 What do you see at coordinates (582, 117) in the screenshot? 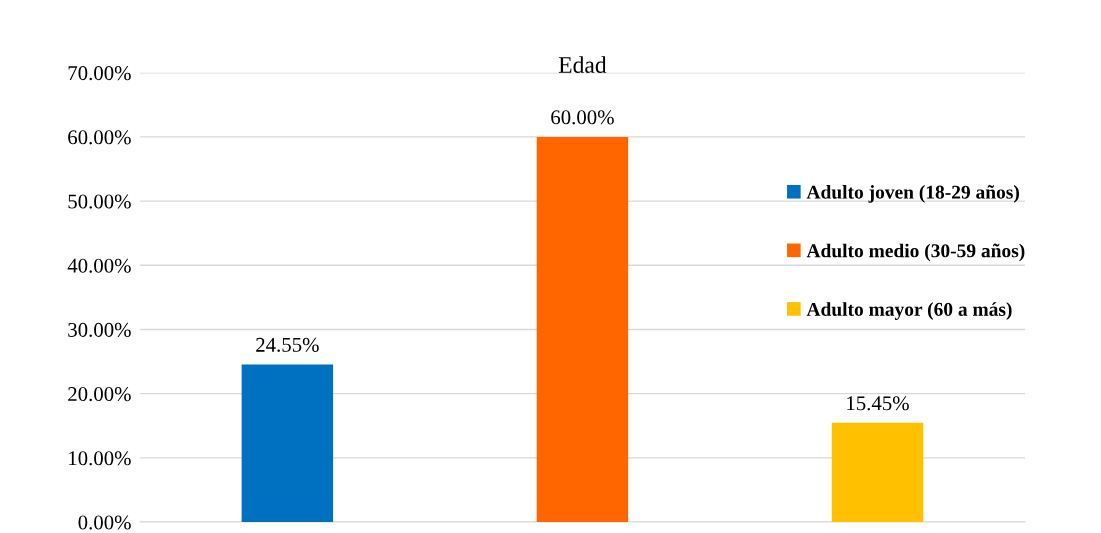
I see `data-label: 60.00%` at bounding box center [582, 117].